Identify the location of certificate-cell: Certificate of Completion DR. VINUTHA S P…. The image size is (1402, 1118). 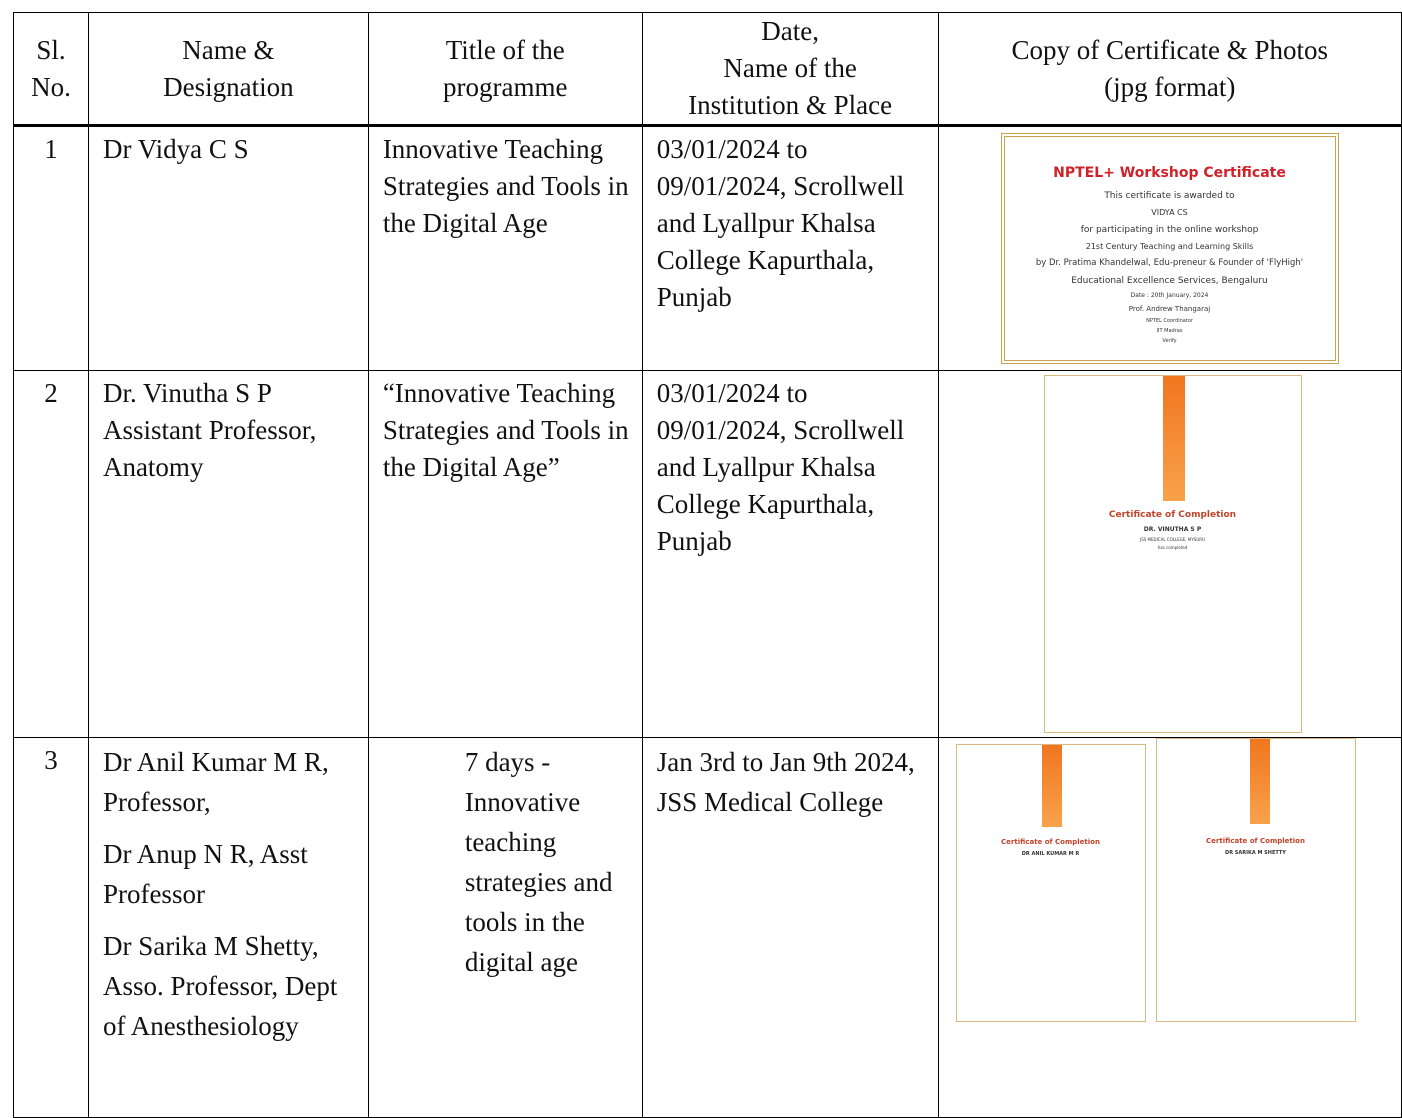
(1169, 554).